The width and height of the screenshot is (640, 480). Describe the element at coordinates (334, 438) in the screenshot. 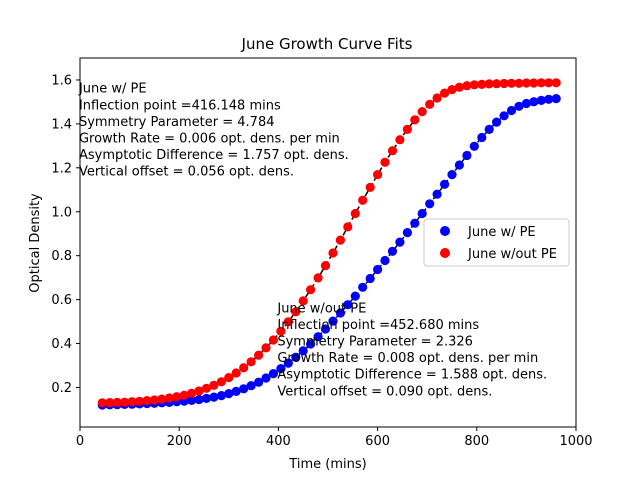

I see `x-axis-ticks: 0 200 400 600 800 1000` at that location.